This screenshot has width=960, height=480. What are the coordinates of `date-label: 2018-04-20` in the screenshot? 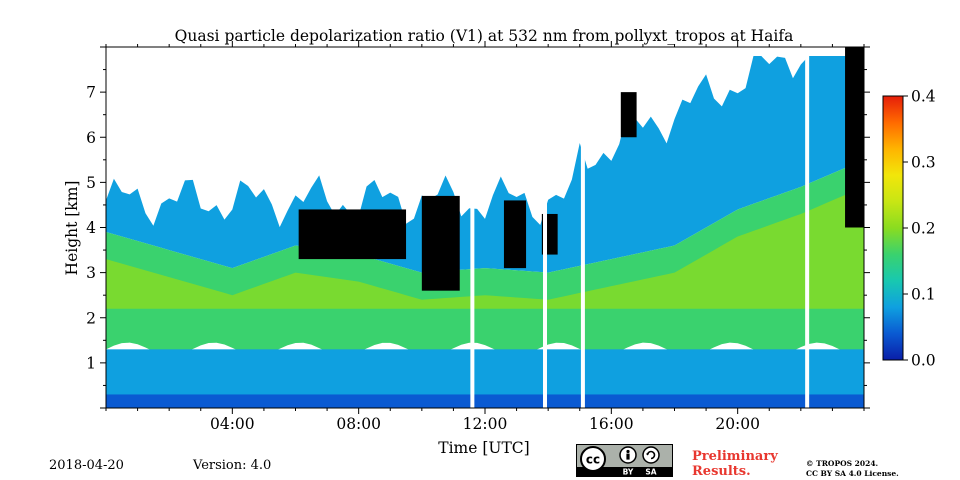 It's located at (86, 465).